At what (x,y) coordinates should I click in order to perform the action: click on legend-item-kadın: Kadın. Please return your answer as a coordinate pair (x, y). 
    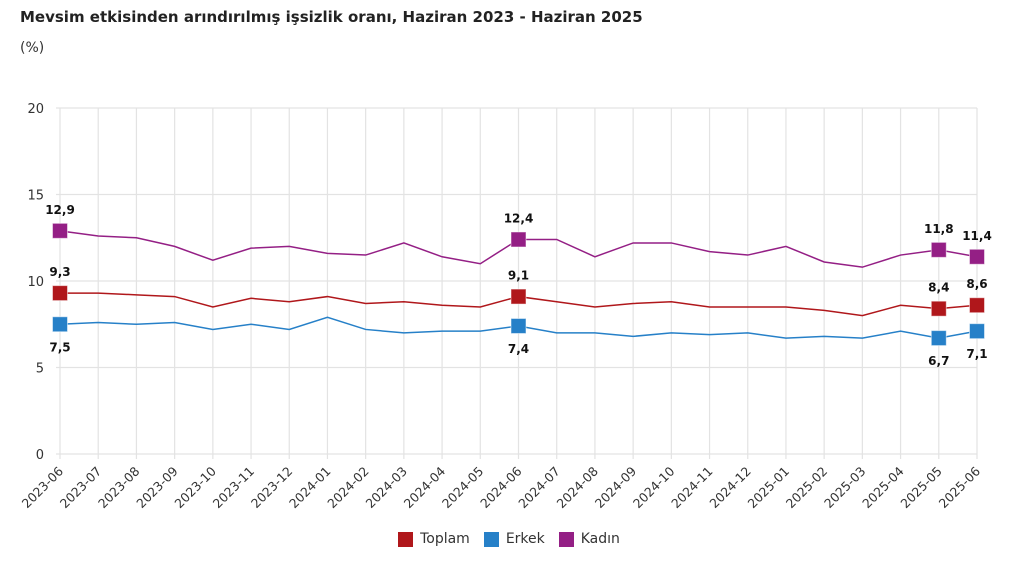
    Looking at the image, I should click on (589, 539).